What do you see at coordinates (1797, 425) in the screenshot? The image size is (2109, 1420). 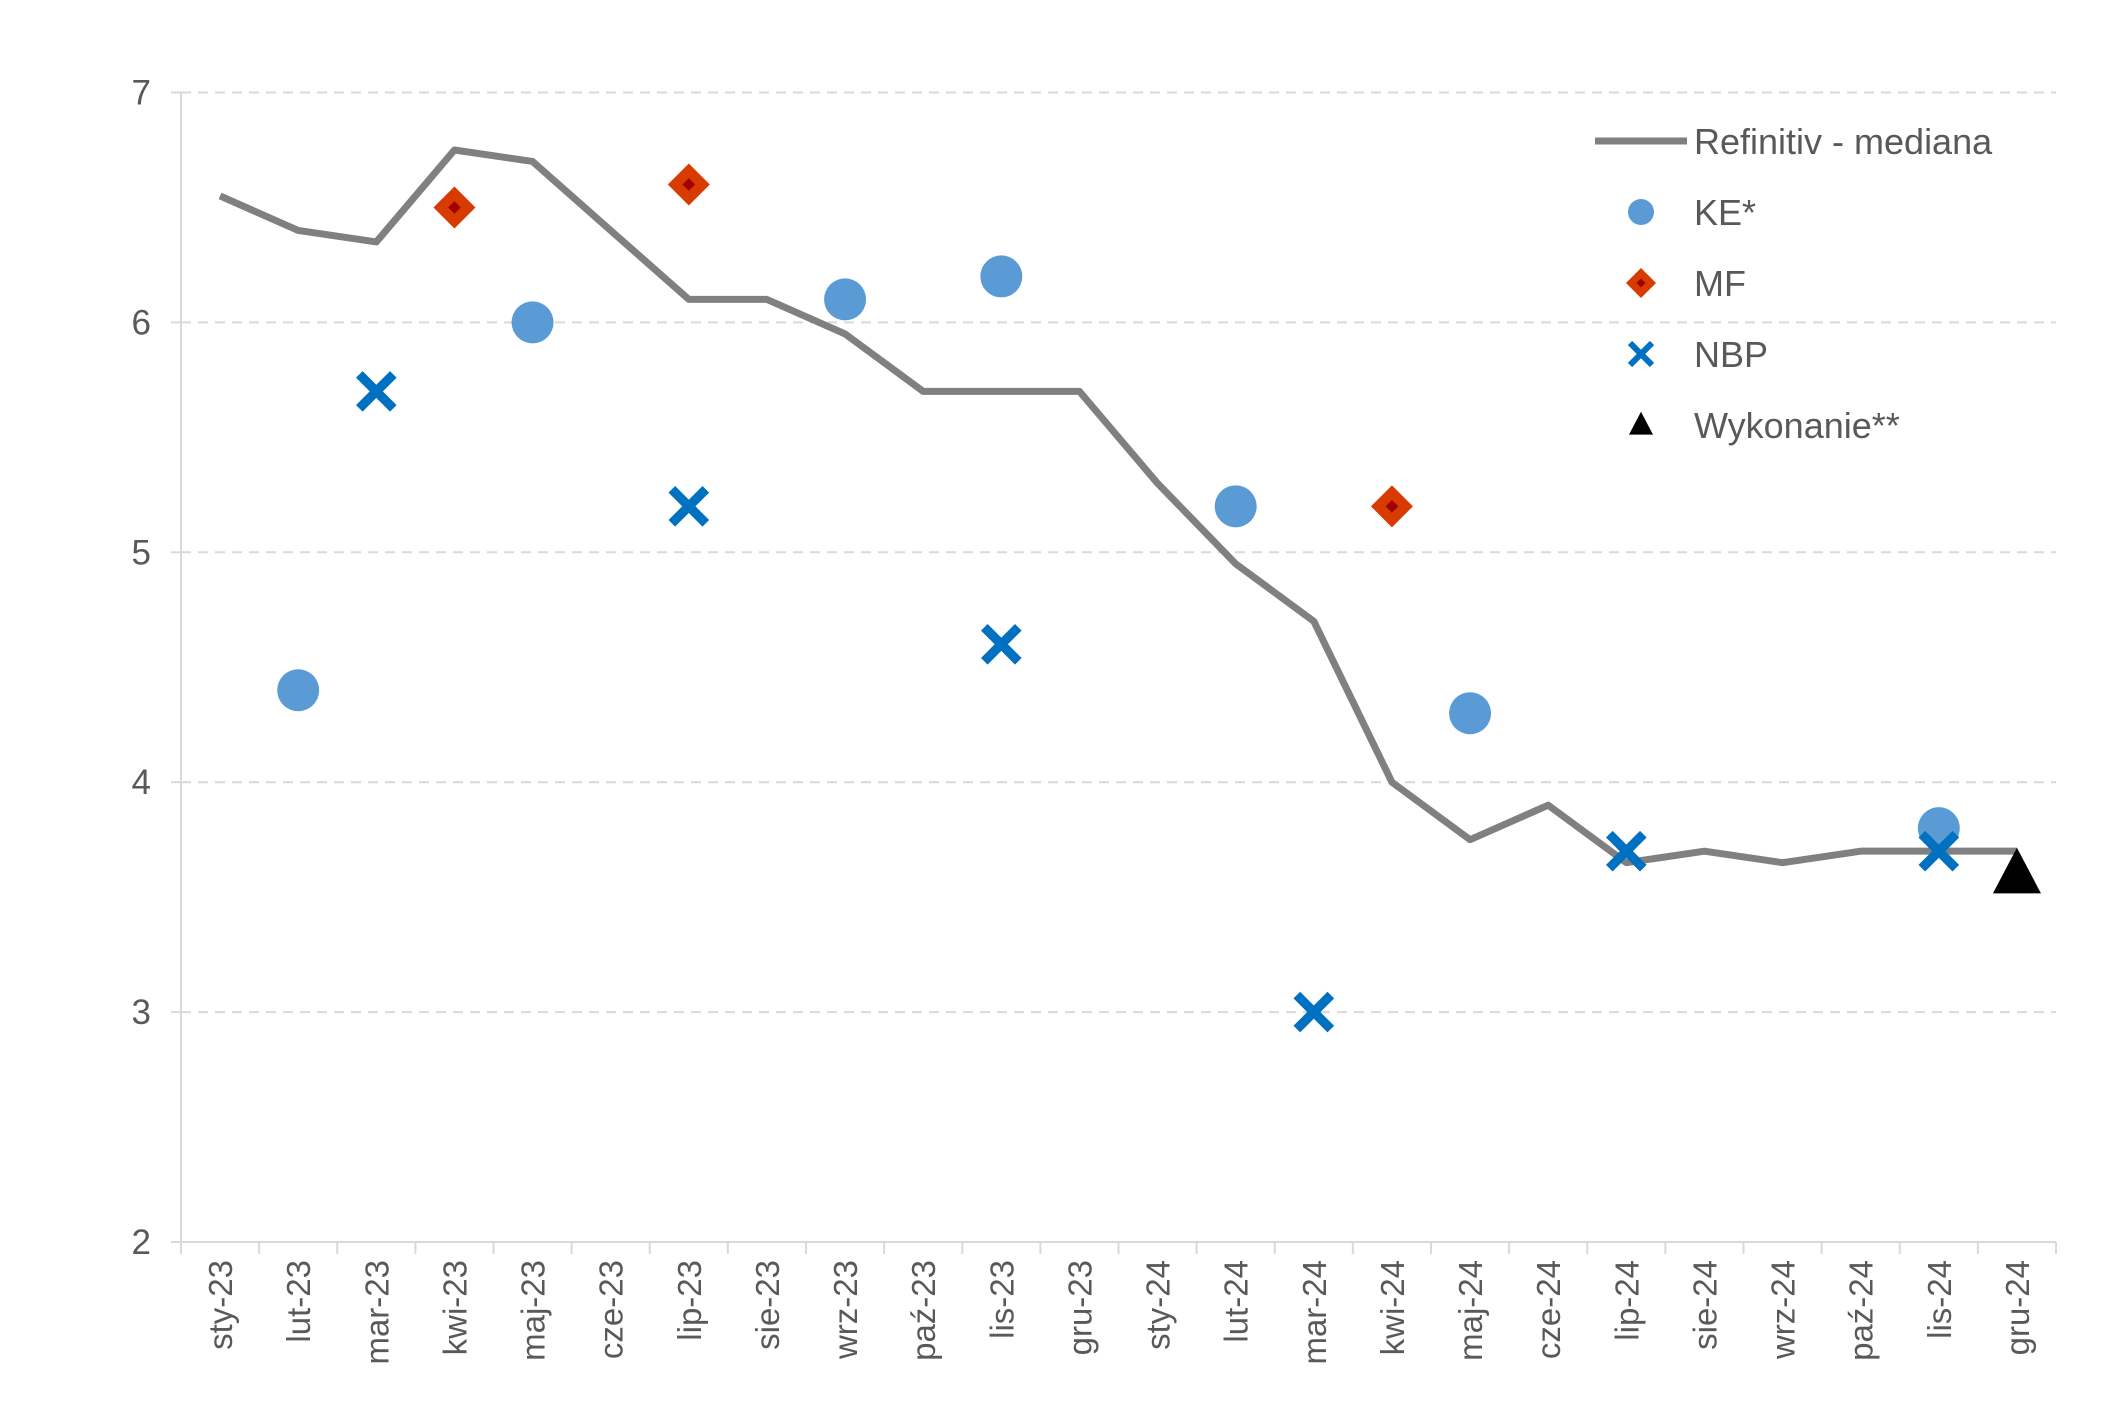 I see `legend-label-wykonanie: Wykonanie**` at bounding box center [1797, 425].